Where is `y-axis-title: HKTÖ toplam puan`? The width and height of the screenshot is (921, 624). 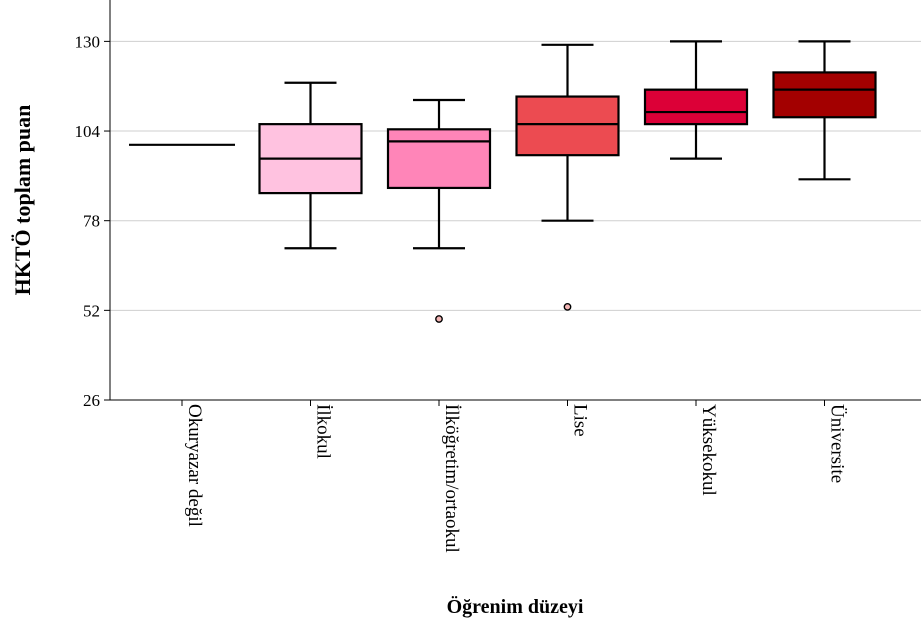 y-axis-title: HKTÖ toplam puan is located at coordinates (22, 200).